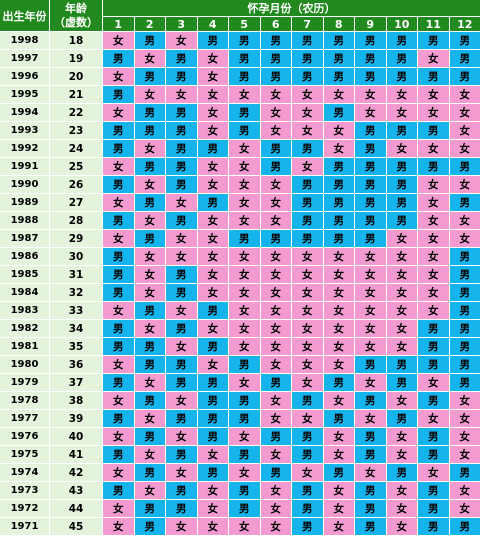  I want to click on birth-year-cell: 1985, so click(25, 275).